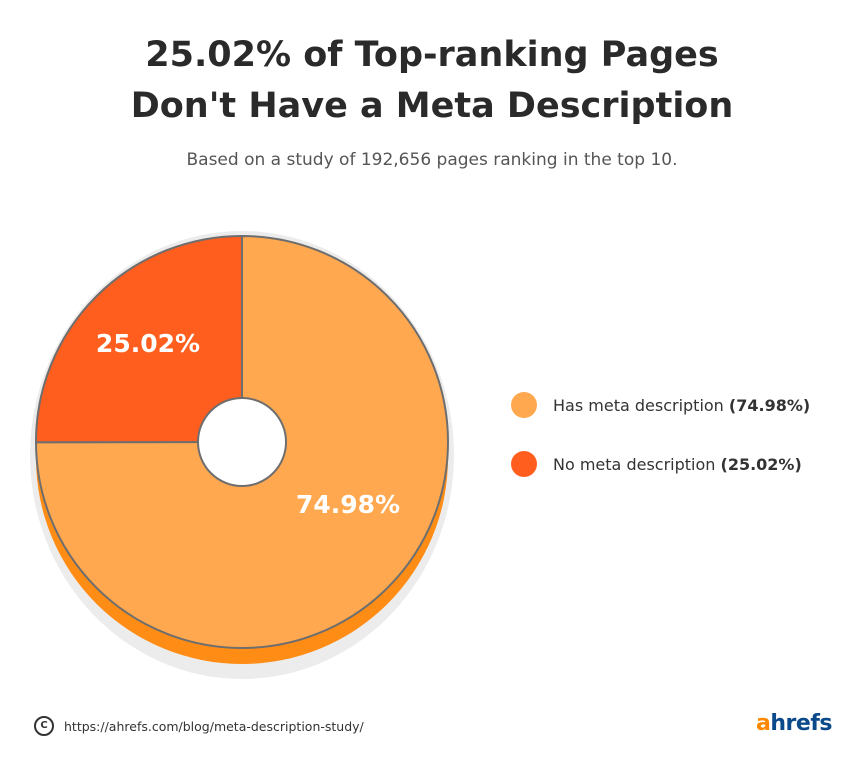 The image size is (864, 764). I want to click on pie-slice-no-meta, so click(139, 339).